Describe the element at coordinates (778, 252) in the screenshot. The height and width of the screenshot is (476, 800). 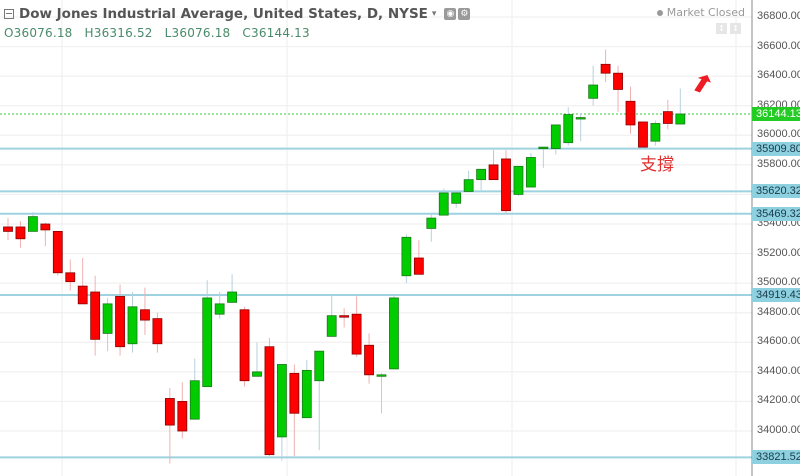
I see `y-tick-label: 35200.00` at that location.